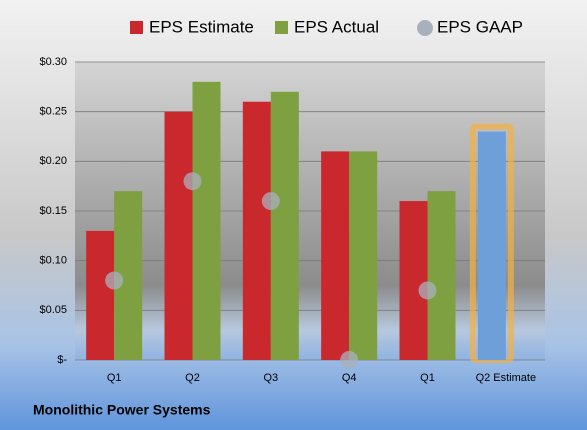 This screenshot has height=430, width=587. Describe the element at coordinates (53, 211) in the screenshot. I see `y-tick-label: $0.15` at that location.